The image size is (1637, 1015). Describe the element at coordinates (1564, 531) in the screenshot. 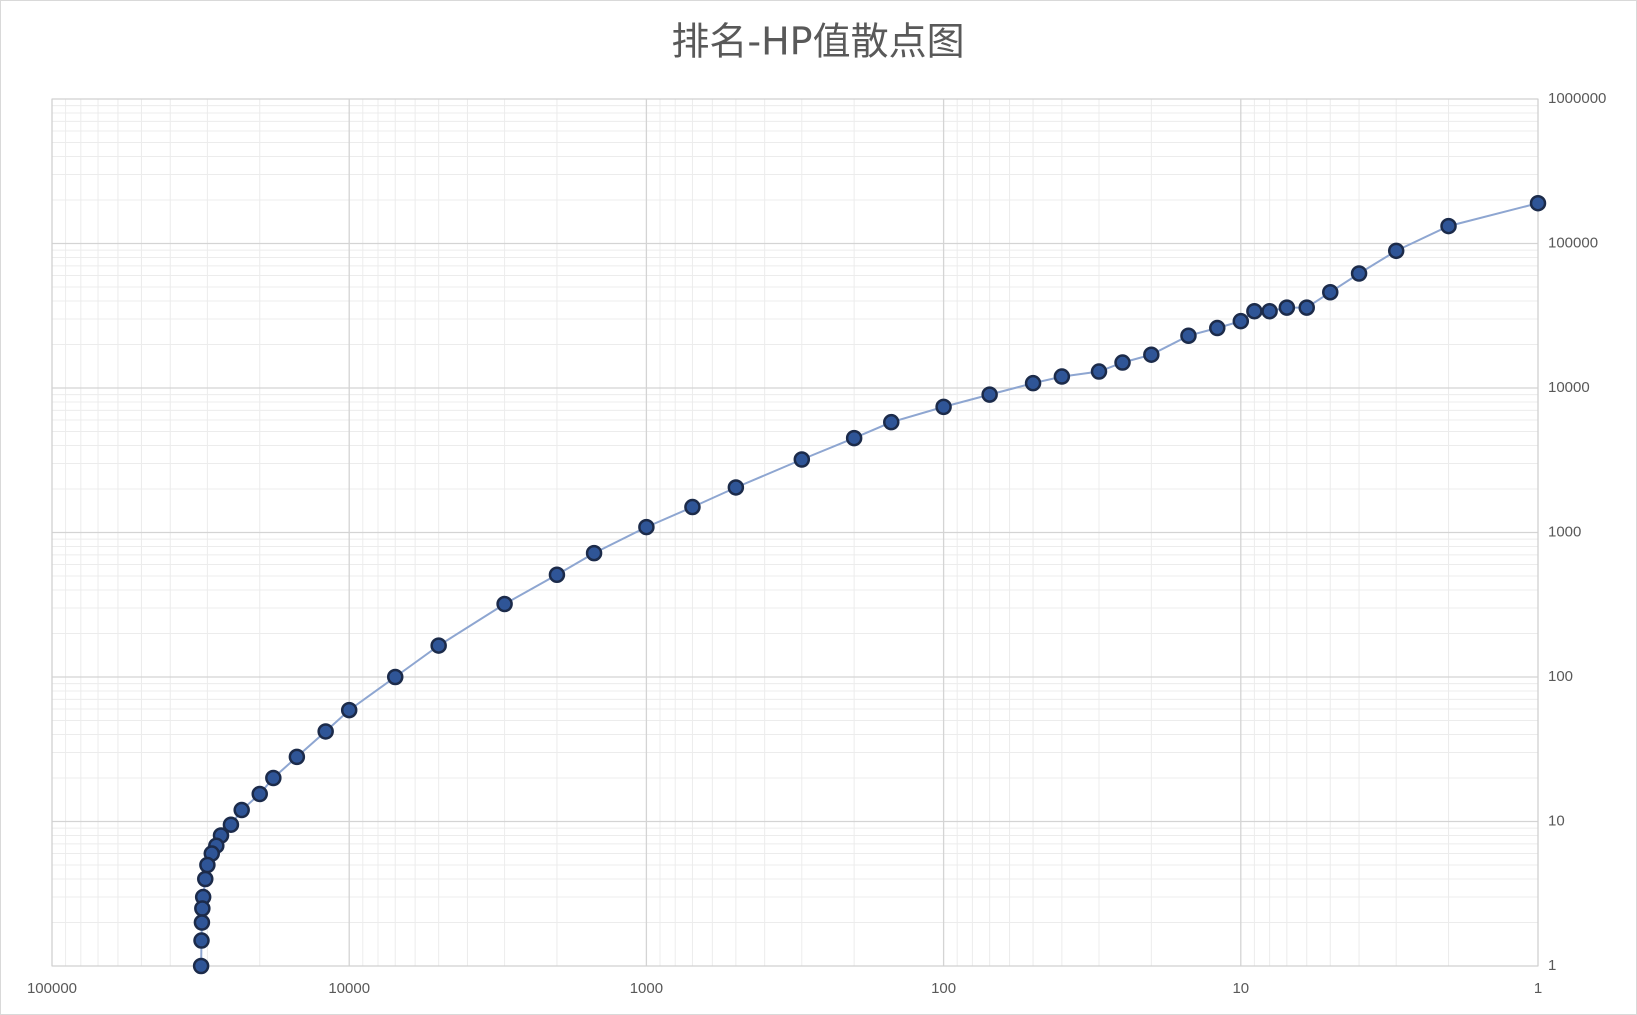

I see `y-tick-label: 1000` at that location.